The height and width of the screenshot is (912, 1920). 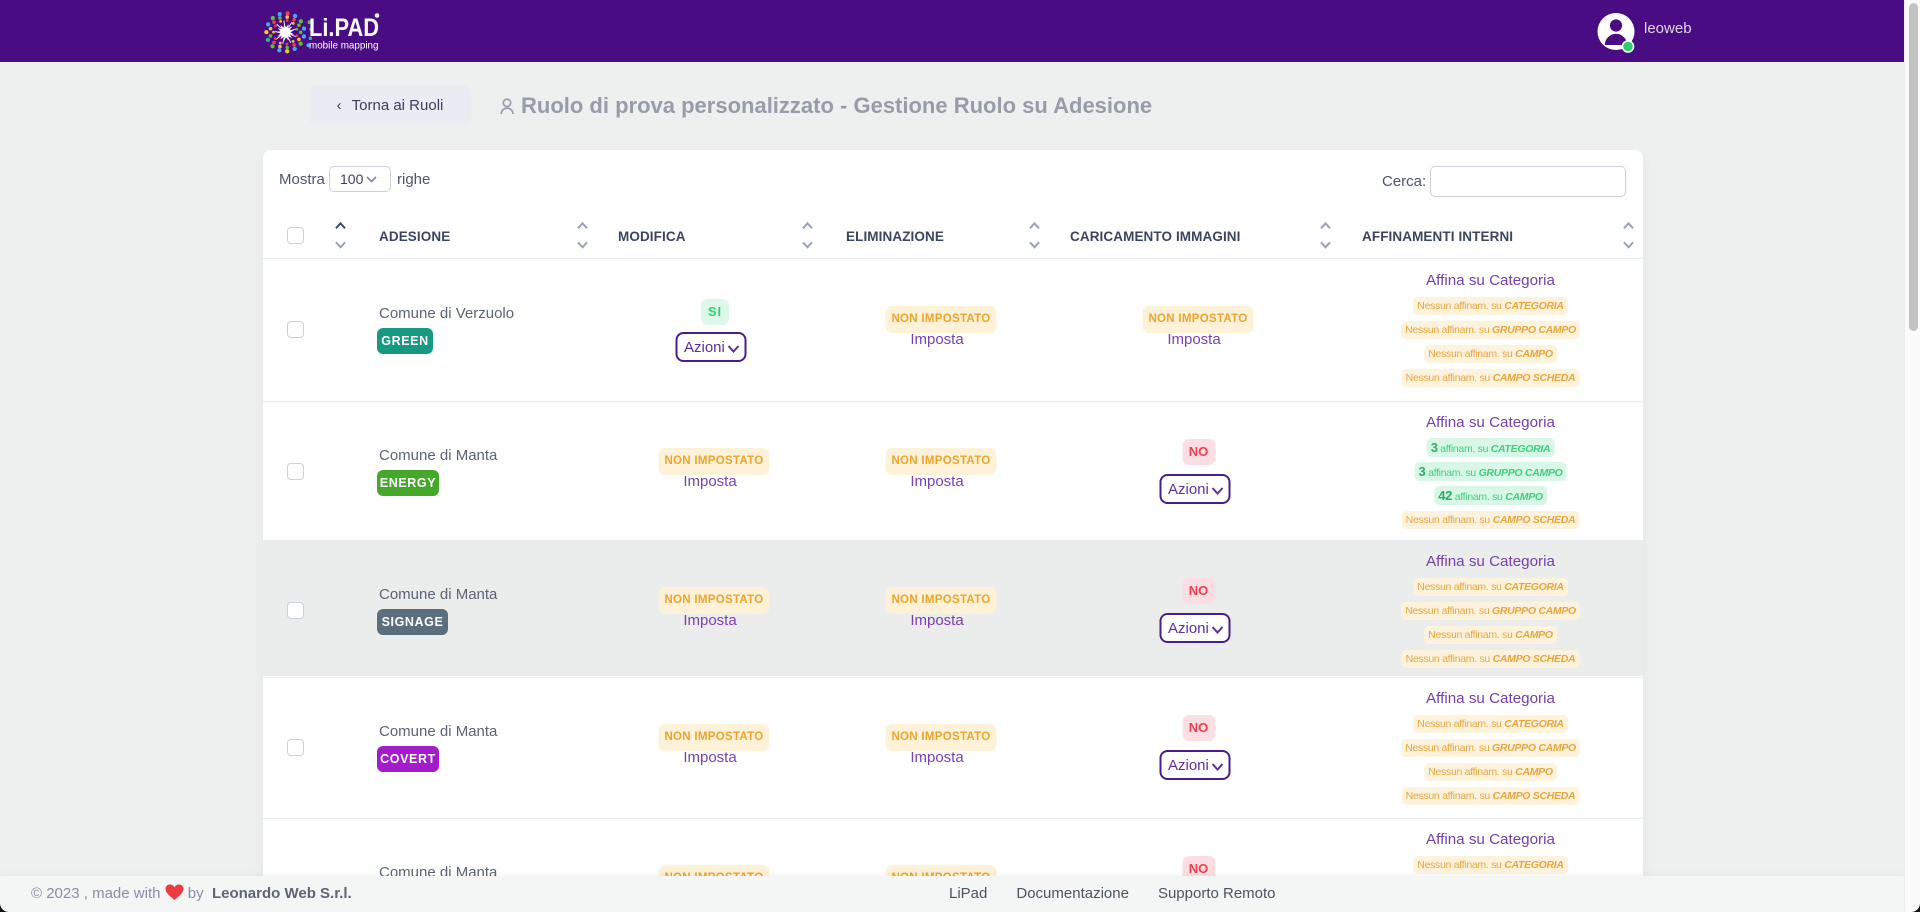 I want to click on svg-text: Li.PAD, so click(x=344, y=28).